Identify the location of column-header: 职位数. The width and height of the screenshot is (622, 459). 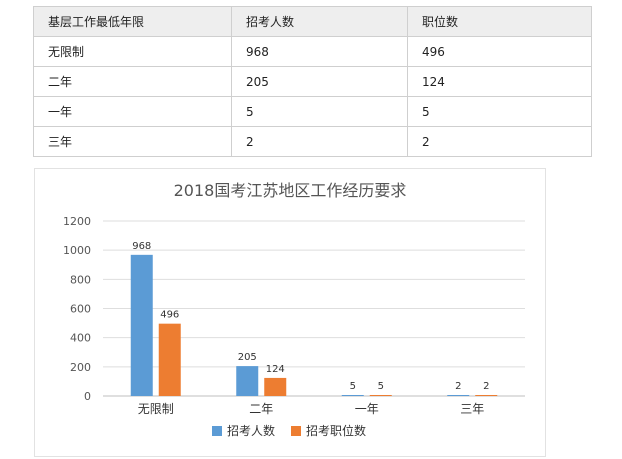
(499, 21).